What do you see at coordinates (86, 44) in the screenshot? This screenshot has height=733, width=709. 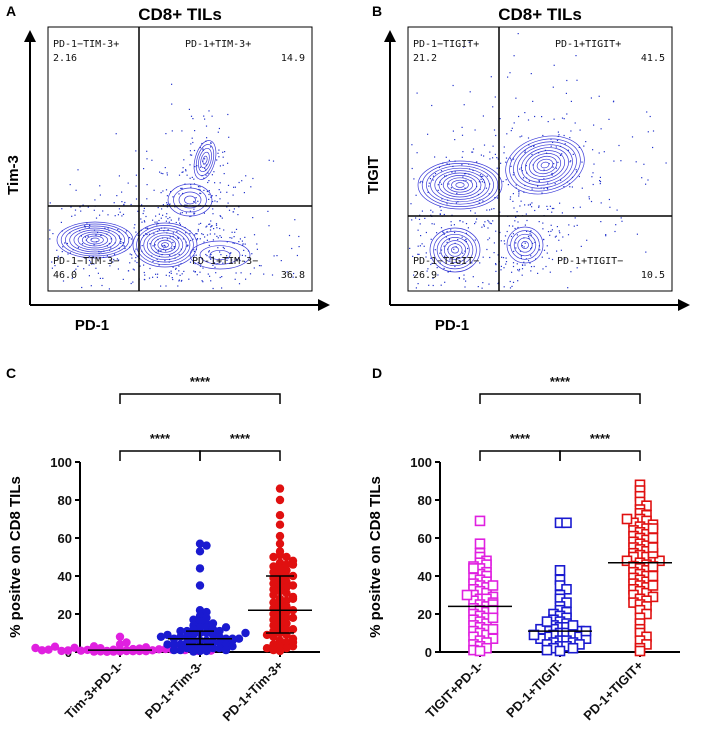 I see `quadrant-label: PD-1−TIM-3+` at bounding box center [86, 44].